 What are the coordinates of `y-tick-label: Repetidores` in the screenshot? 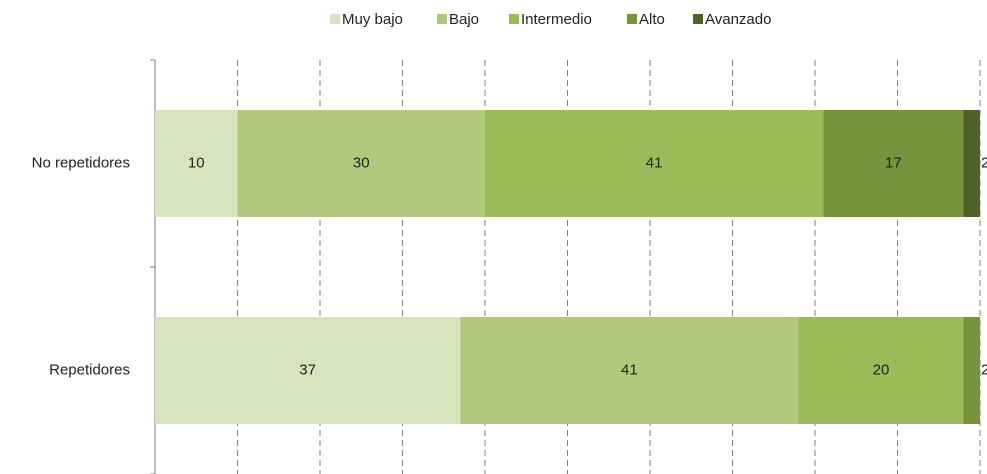 It's located at (89, 369).